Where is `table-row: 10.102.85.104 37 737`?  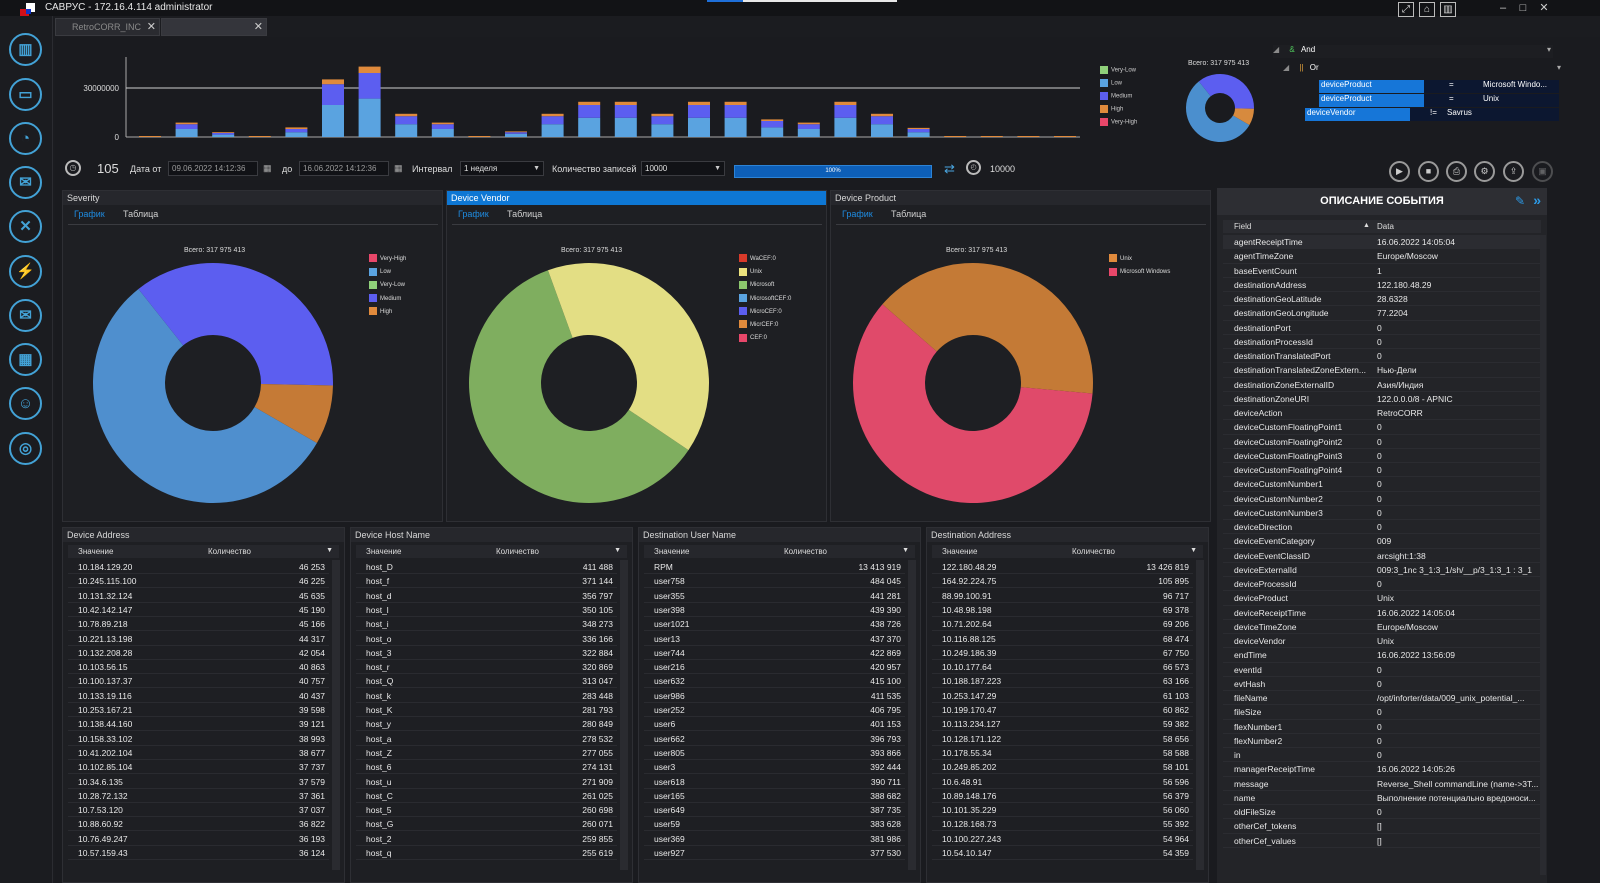 table-row: 10.102.85.104 37 737 is located at coordinates (198, 767).